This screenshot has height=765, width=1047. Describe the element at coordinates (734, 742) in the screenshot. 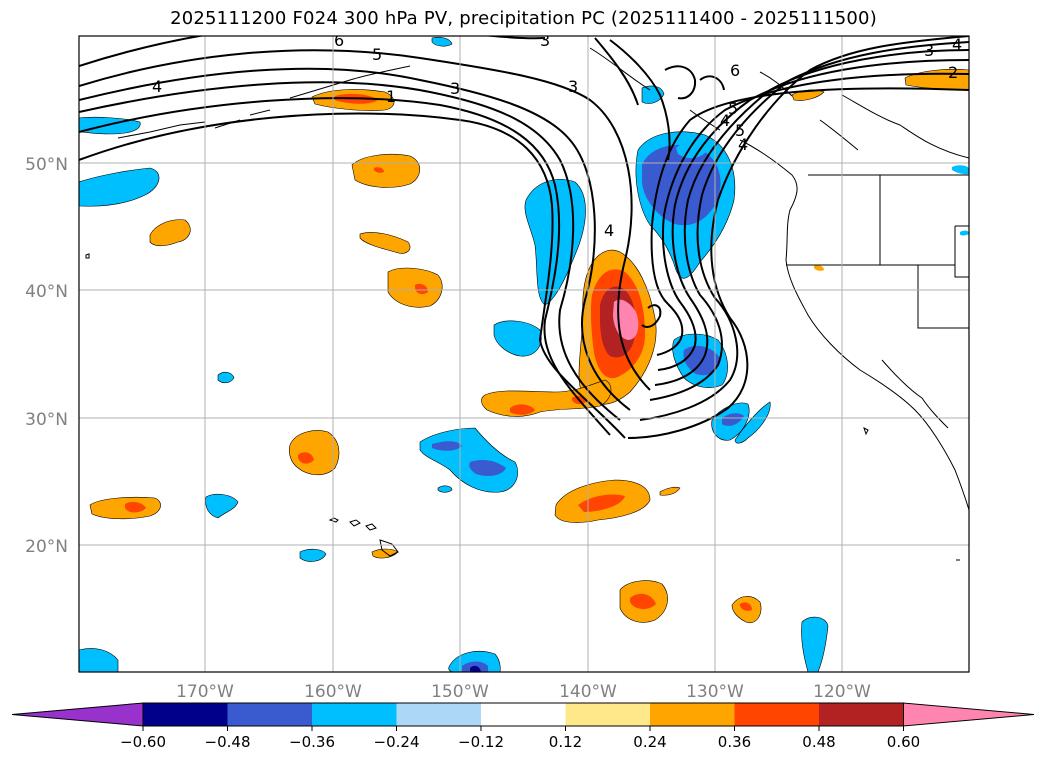

I see `colorbar-tick-label: 0.36` at that location.